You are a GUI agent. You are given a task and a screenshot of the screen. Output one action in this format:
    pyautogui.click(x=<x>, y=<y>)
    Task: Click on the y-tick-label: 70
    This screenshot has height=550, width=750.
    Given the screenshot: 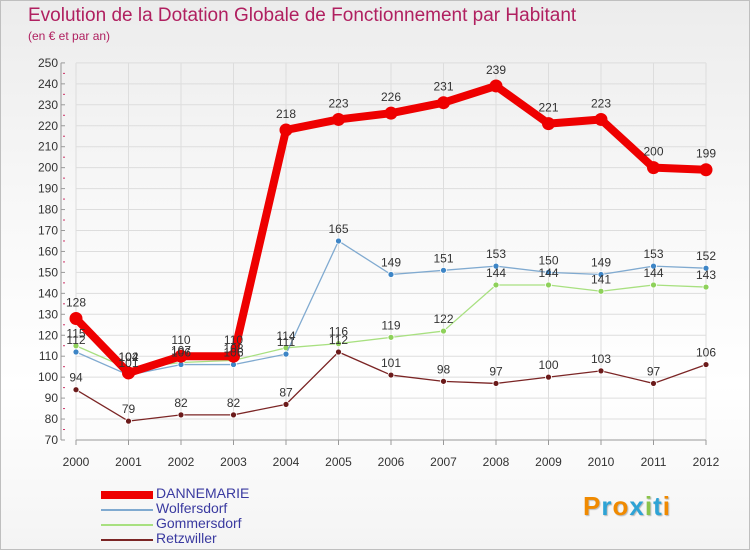 What is the action you would take?
    pyautogui.click(x=52, y=440)
    